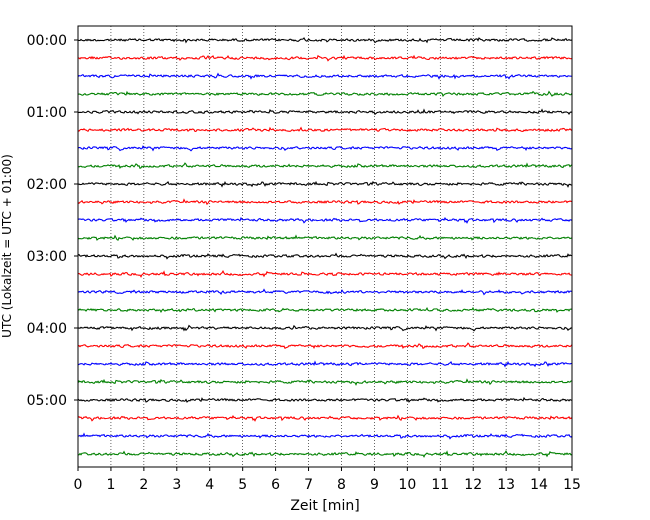 The width and height of the screenshot is (650, 520). What do you see at coordinates (440, 485) in the screenshot?
I see `x-tick-label: 11` at bounding box center [440, 485].